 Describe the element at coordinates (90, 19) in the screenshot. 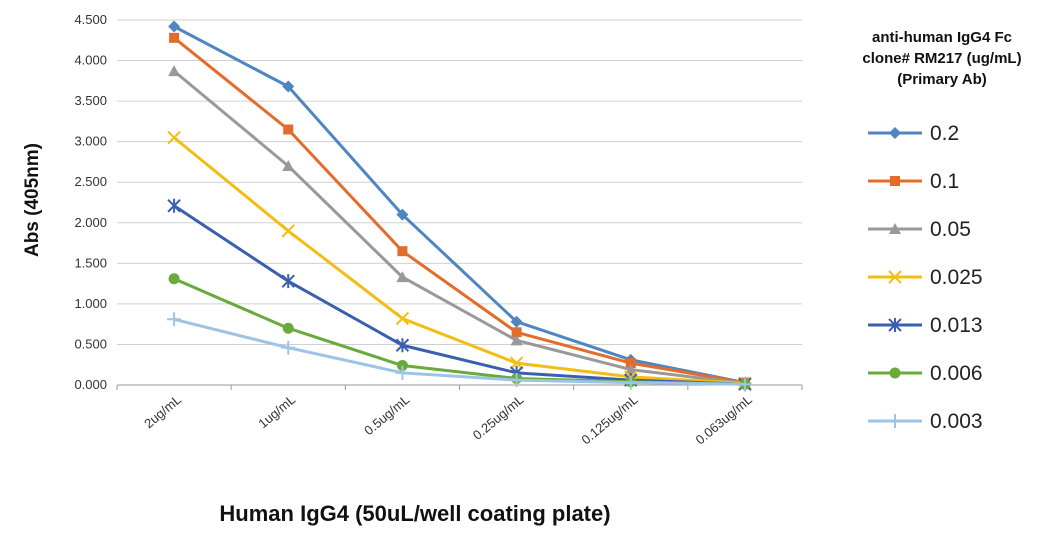

I see `y-tick-label: 4.500` at that location.